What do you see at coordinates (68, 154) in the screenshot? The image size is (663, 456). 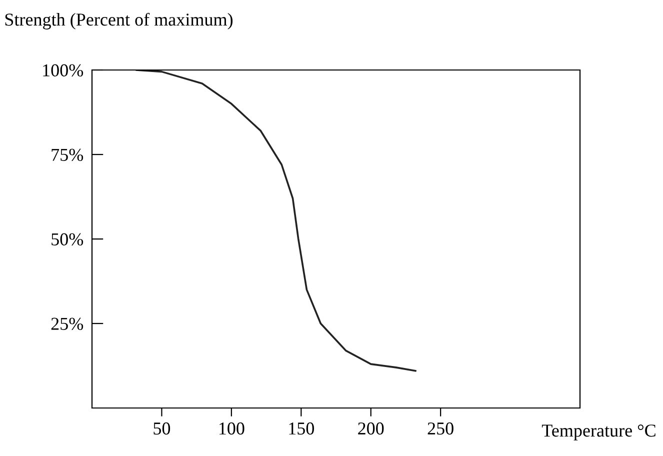 I see `y-tick-label: 75%` at bounding box center [68, 154].